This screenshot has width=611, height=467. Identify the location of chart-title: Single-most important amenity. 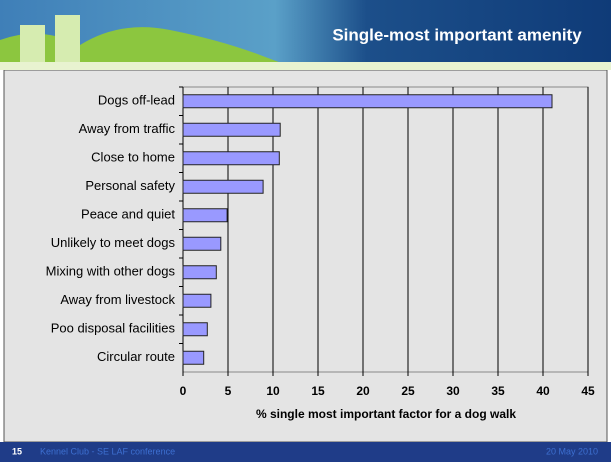
(457, 34).